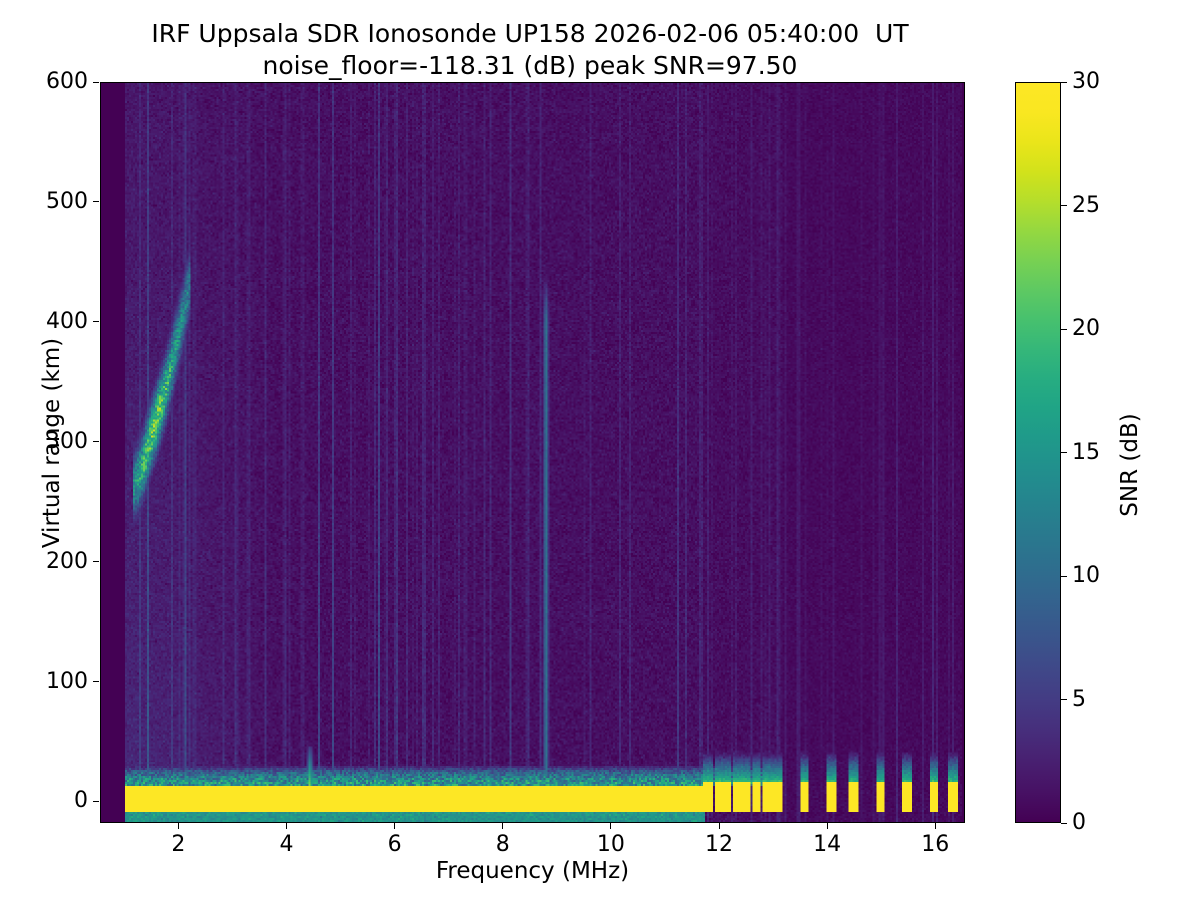 The image size is (1200, 900). I want to click on y-tick-label-100: 100, so click(67, 681).